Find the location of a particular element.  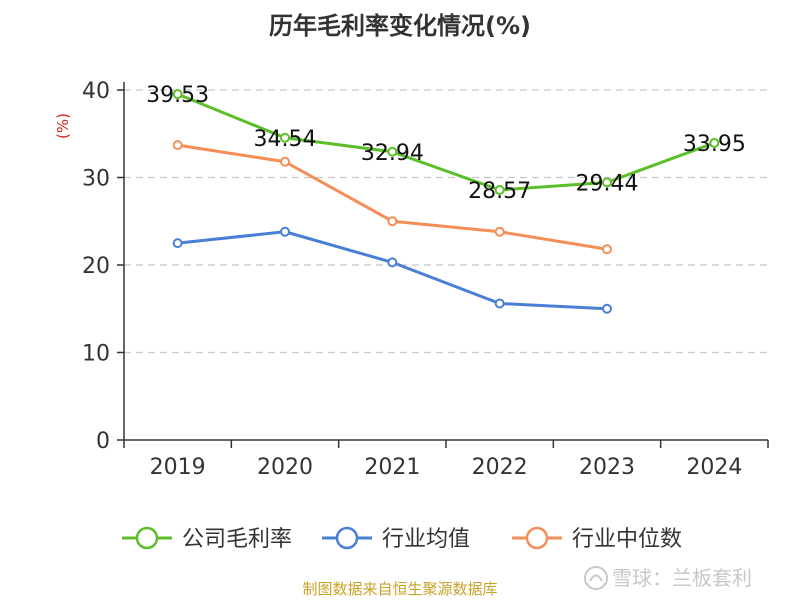

y-tick-labels: 0 10 20 30 40 is located at coordinates (96, 266).